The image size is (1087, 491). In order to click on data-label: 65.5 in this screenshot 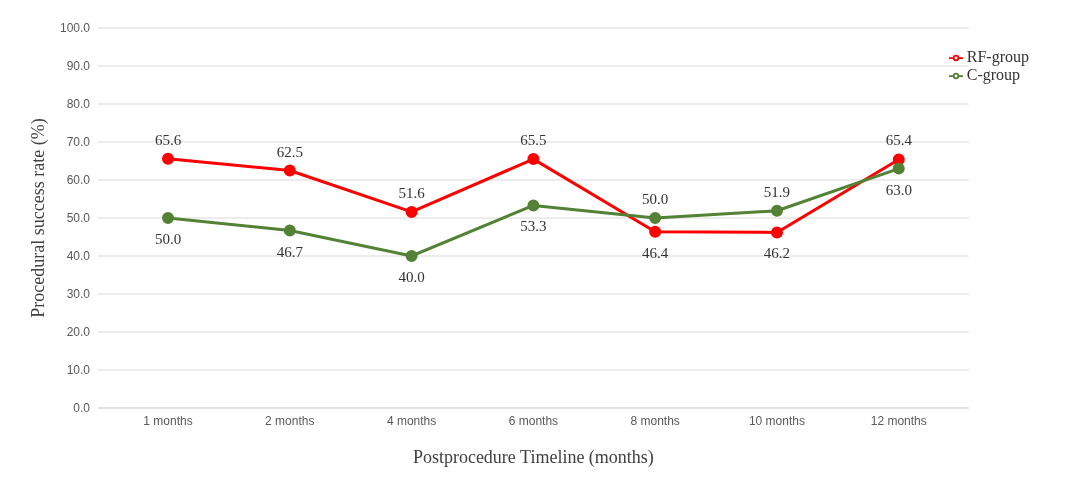, I will do `click(533, 140)`.